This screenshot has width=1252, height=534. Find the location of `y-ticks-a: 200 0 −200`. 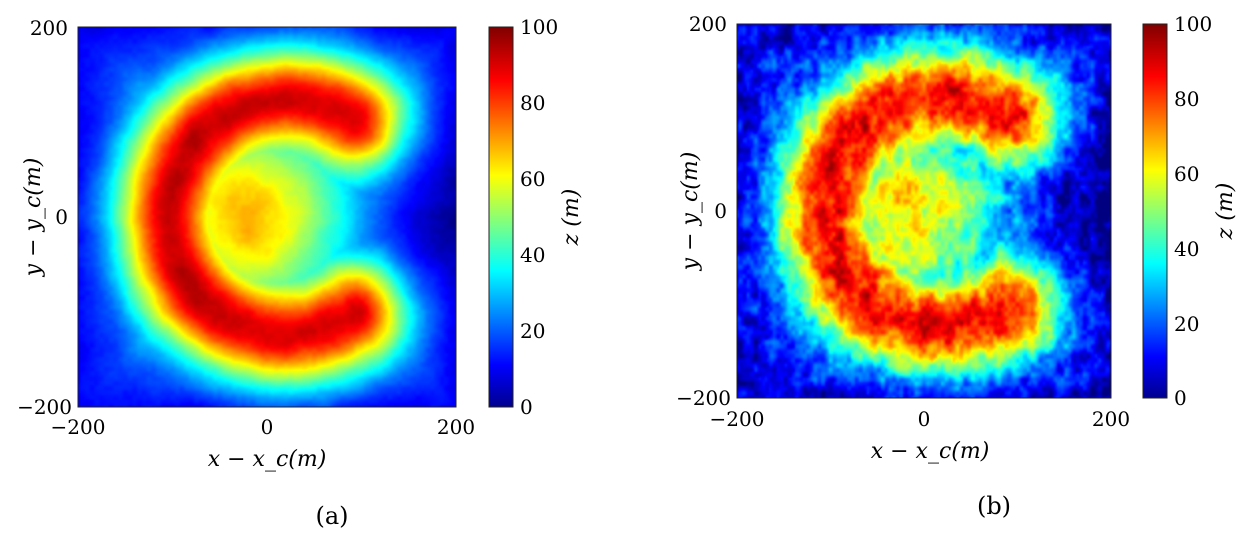

y-ticks-a: 200 0 −200 is located at coordinates (44, 217).